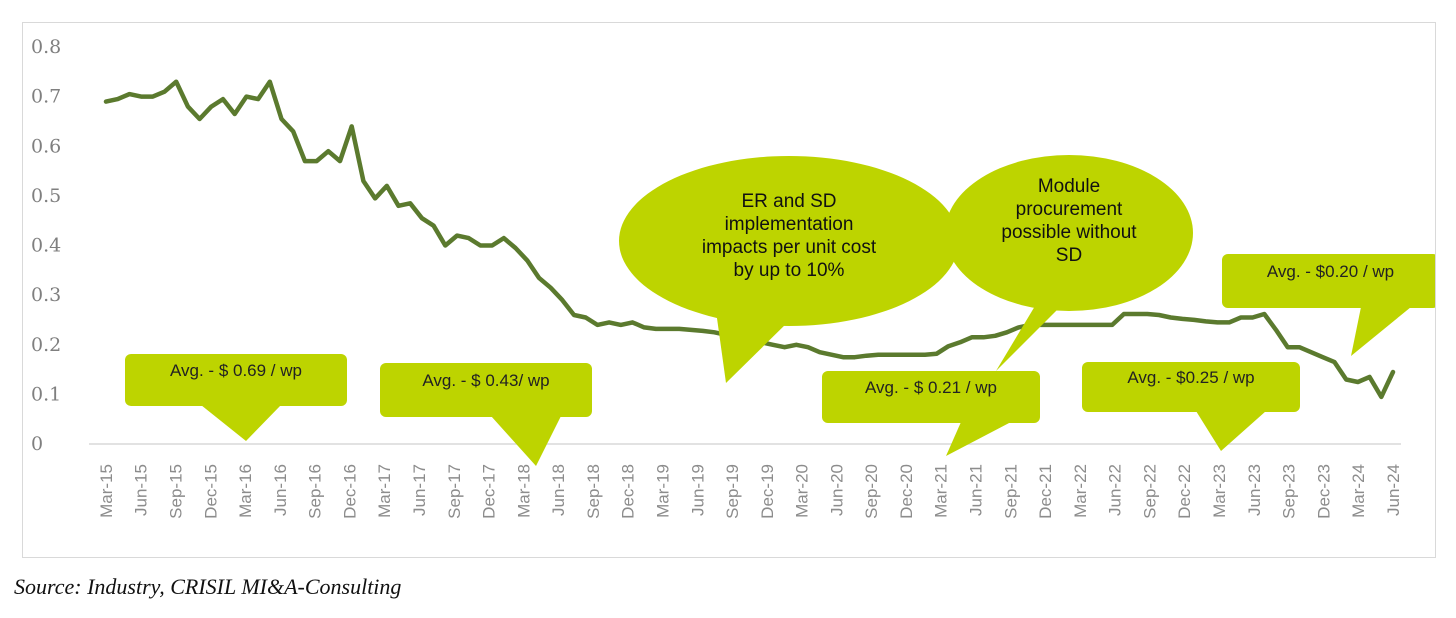  Describe the element at coordinates (941, 491) in the screenshot. I see `x-tick-label: Mar-21` at that location.